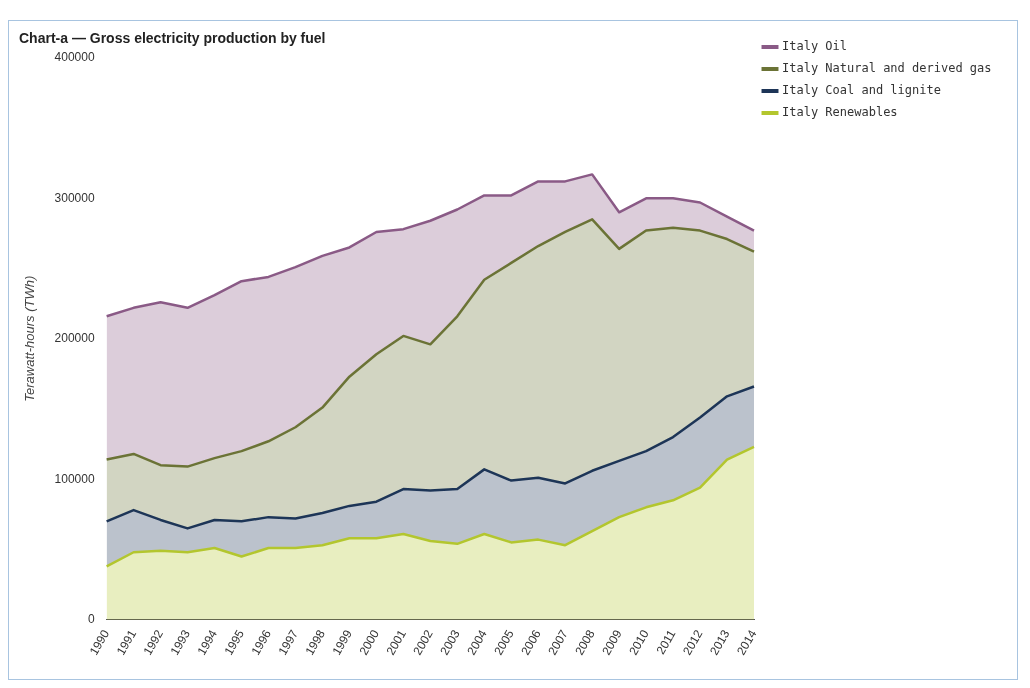  Describe the element at coordinates (30, 338) in the screenshot. I see `y-axis-title: Terawatt-hours (TWh)` at that location.